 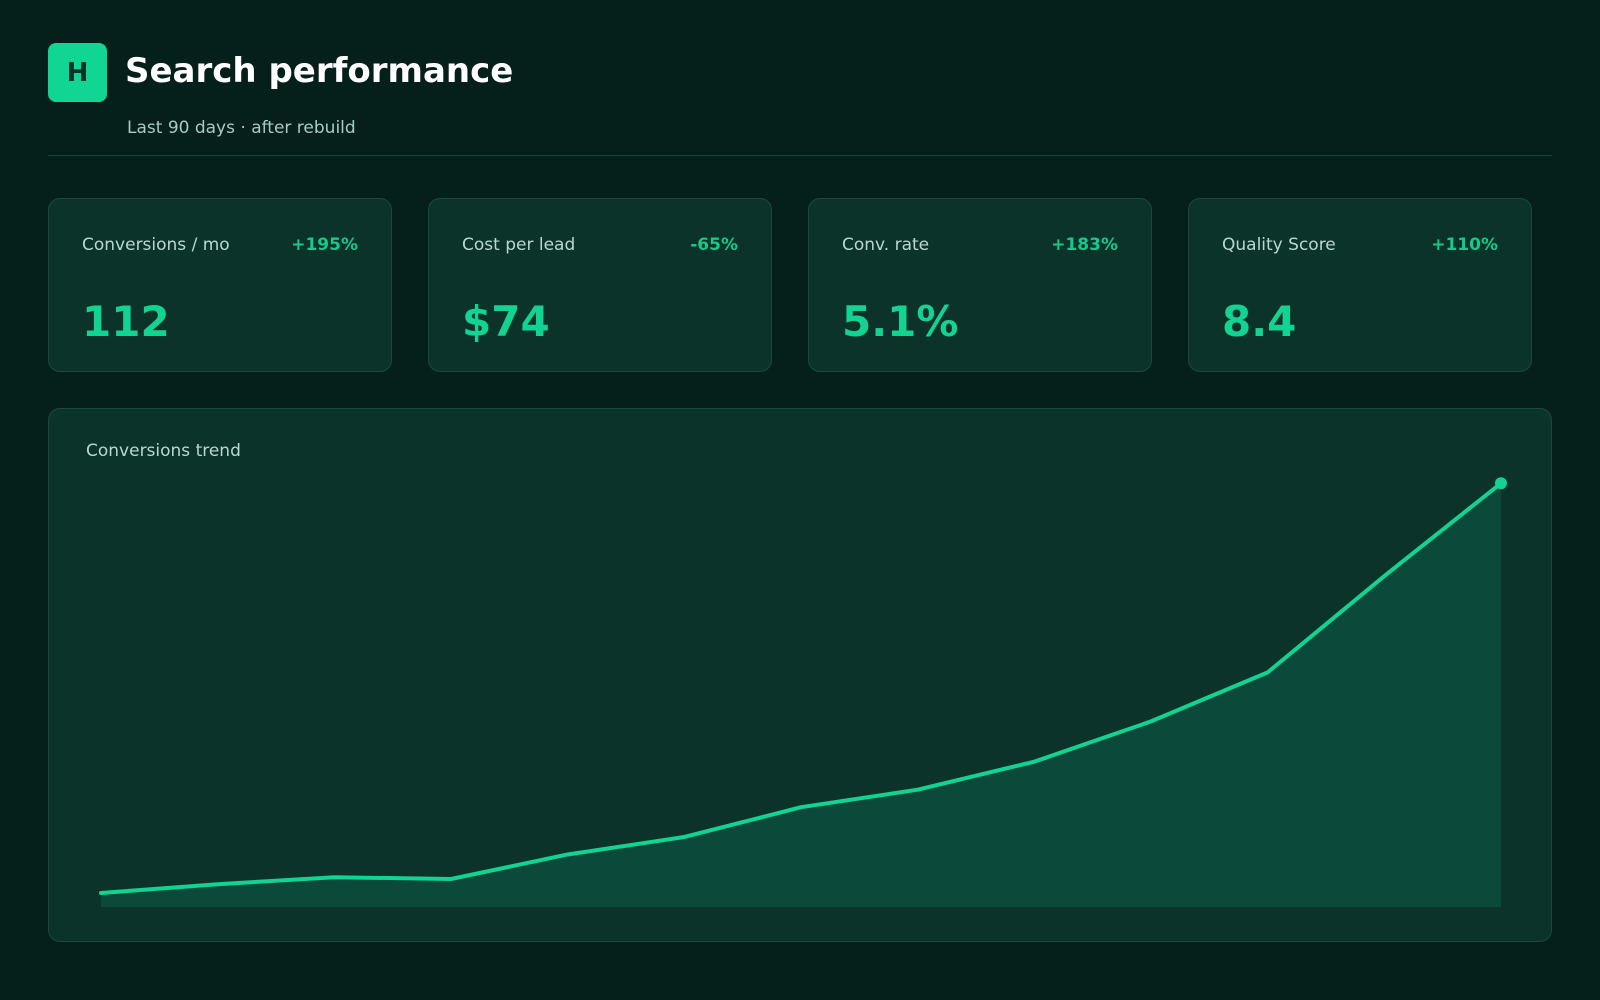 What do you see at coordinates (126, 321) in the screenshot?
I see `kpi-value: 112` at bounding box center [126, 321].